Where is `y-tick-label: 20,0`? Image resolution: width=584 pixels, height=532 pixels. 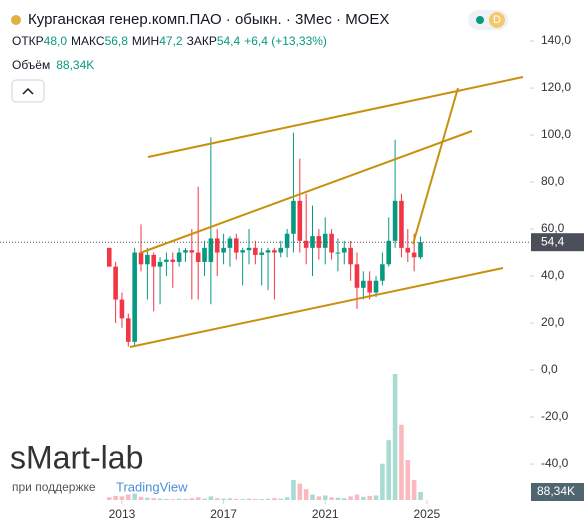
y-tick-label: 20,0 is located at coordinates (553, 322).